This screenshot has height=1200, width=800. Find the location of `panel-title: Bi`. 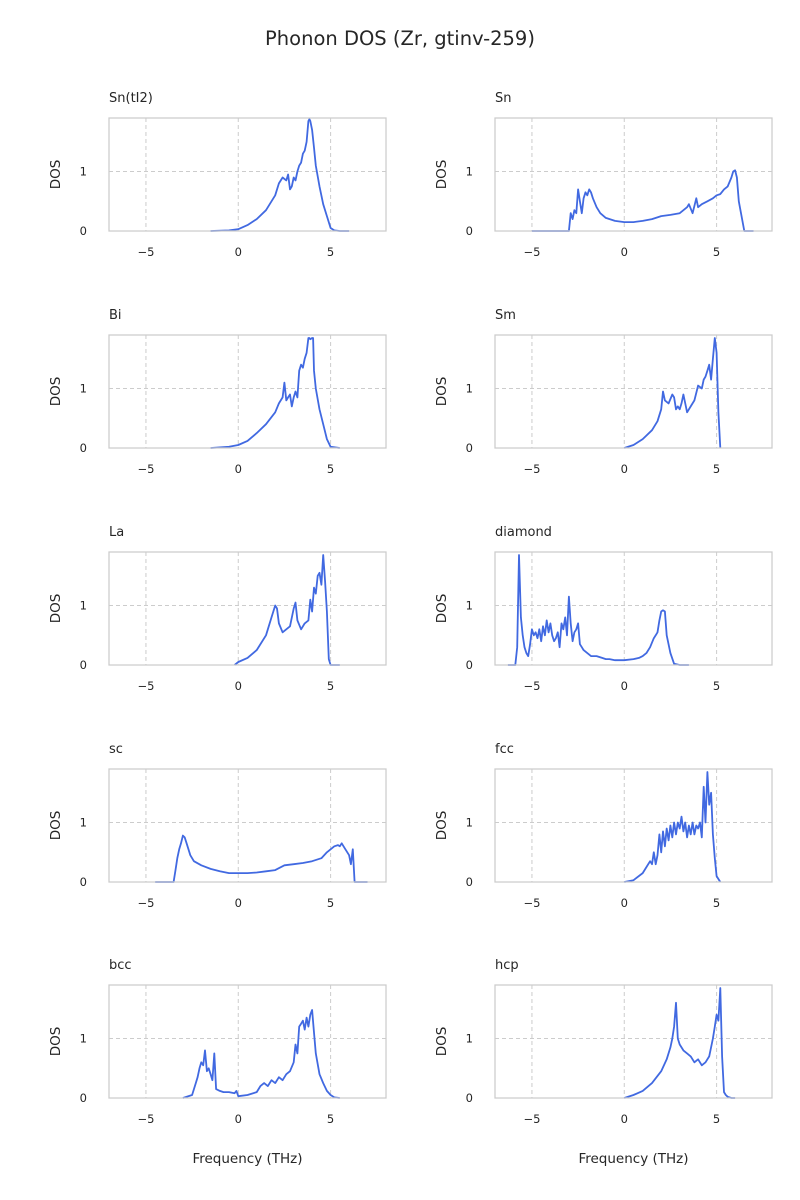

panel-title: Bi is located at coordinates (115, 315).